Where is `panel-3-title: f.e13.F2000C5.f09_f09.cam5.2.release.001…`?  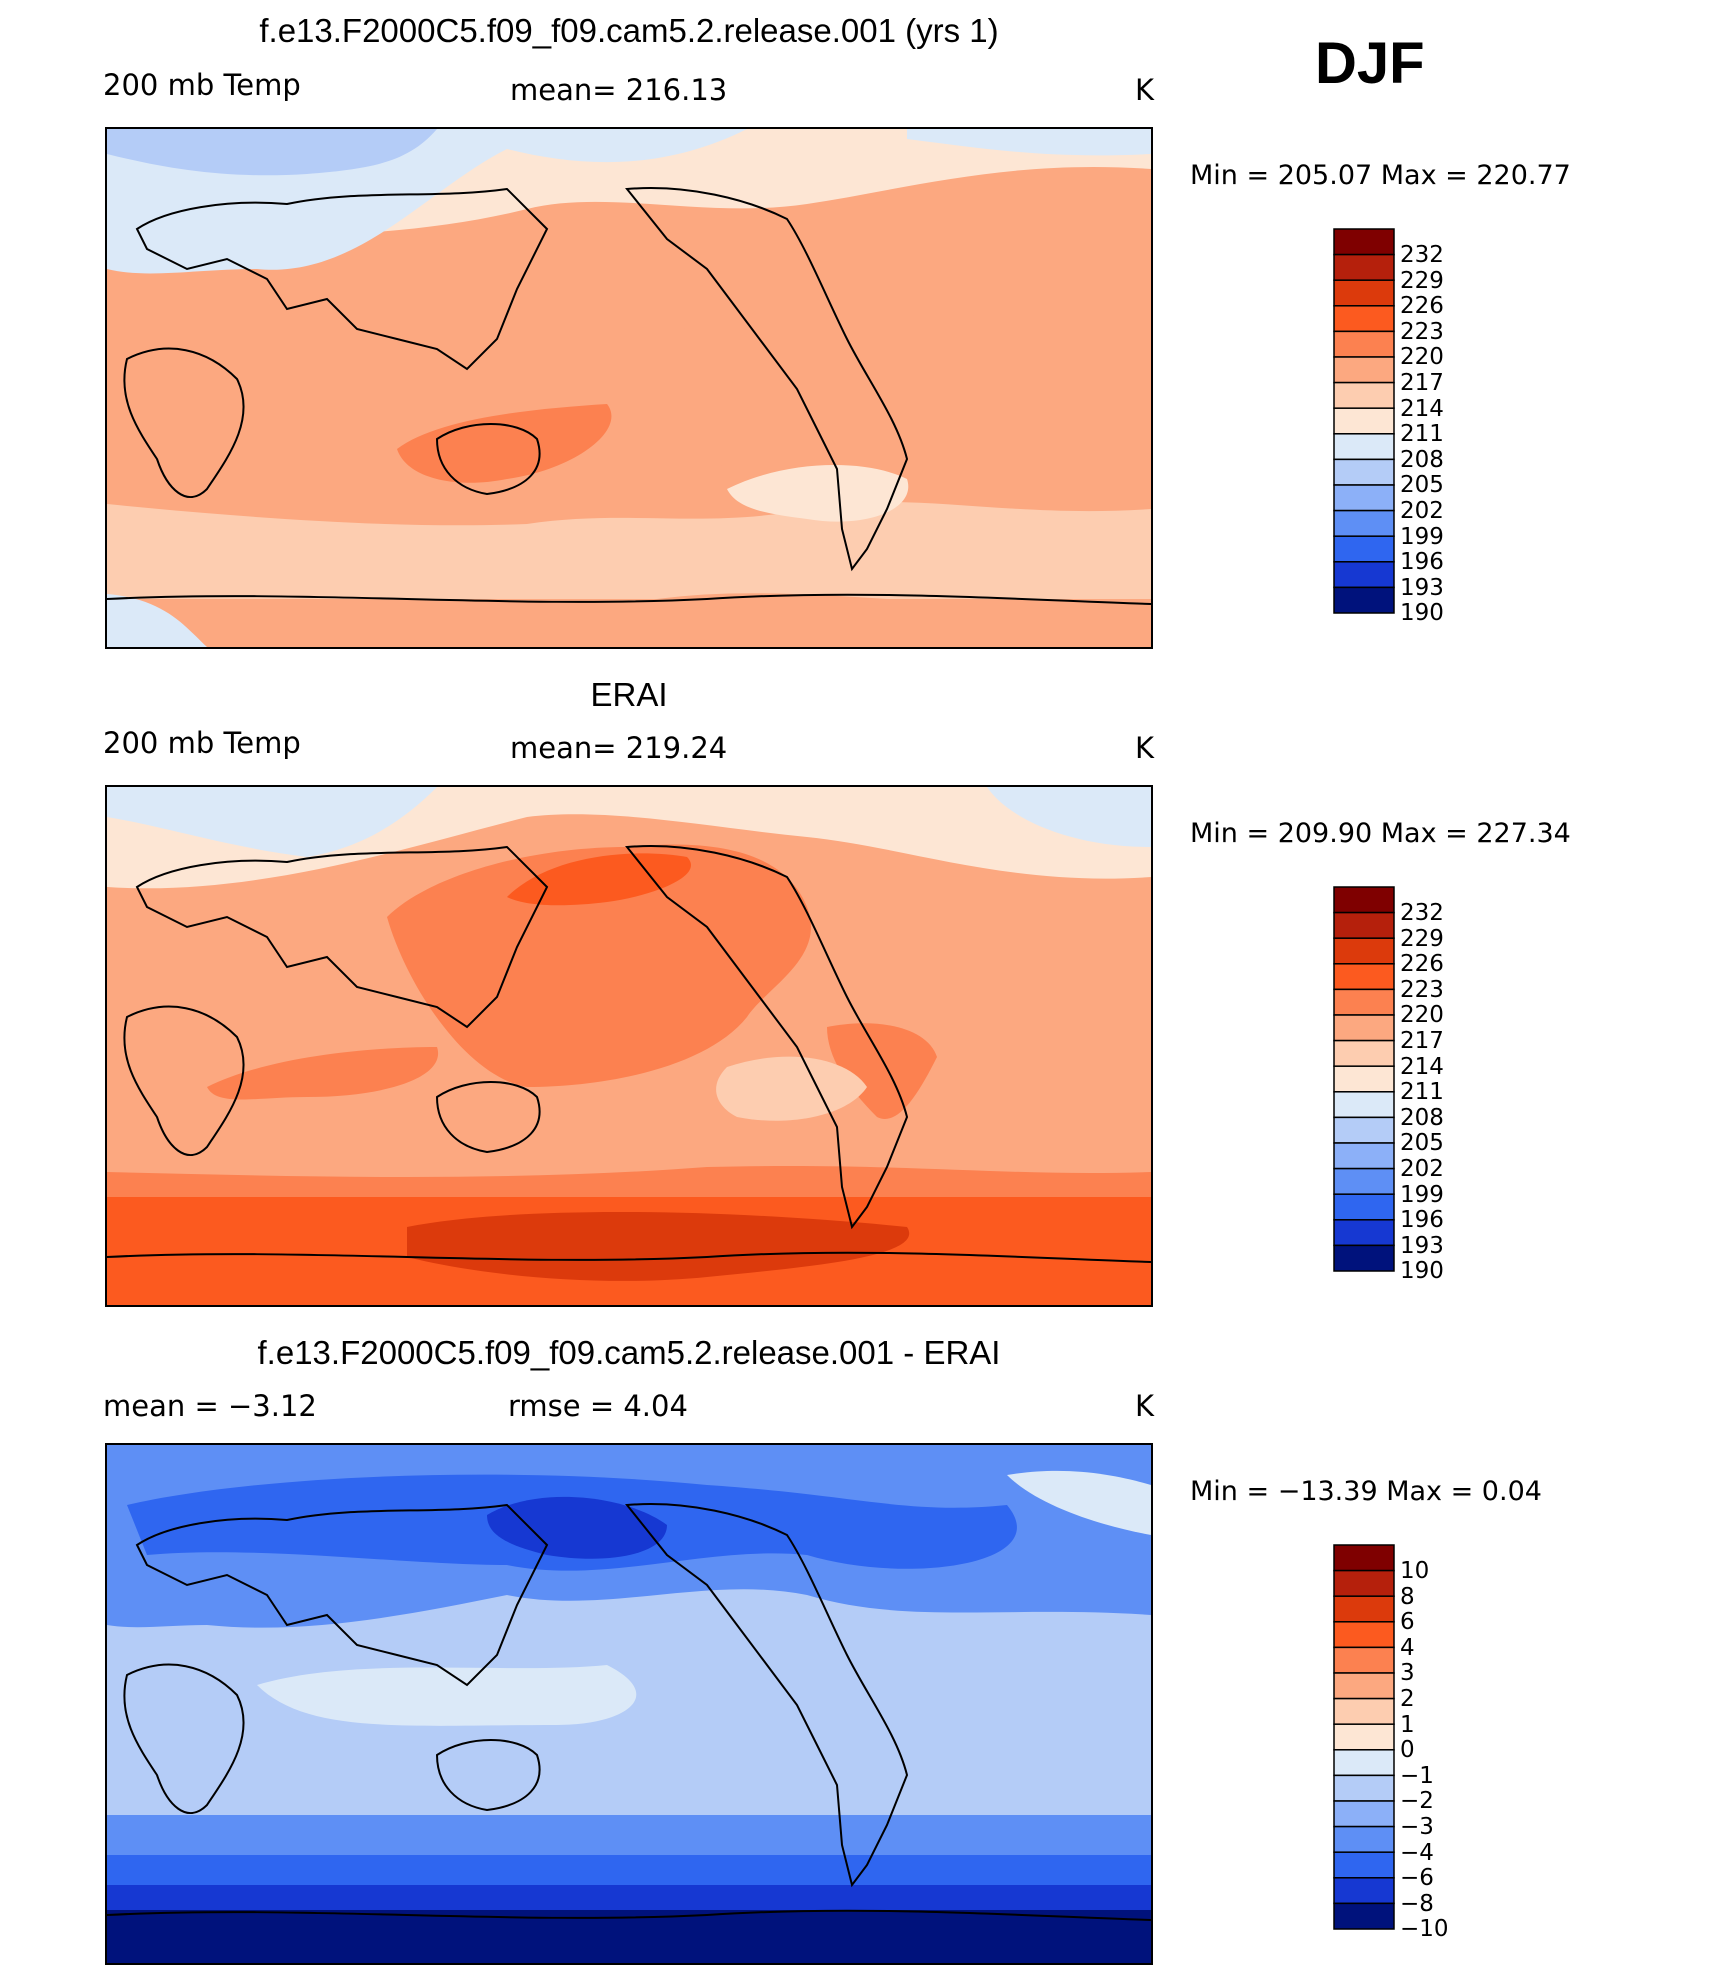
panel-3-title: f.e13.F2000C5.f09_f09.cam5.2.release.001… is located at coordinates (629, 1352).